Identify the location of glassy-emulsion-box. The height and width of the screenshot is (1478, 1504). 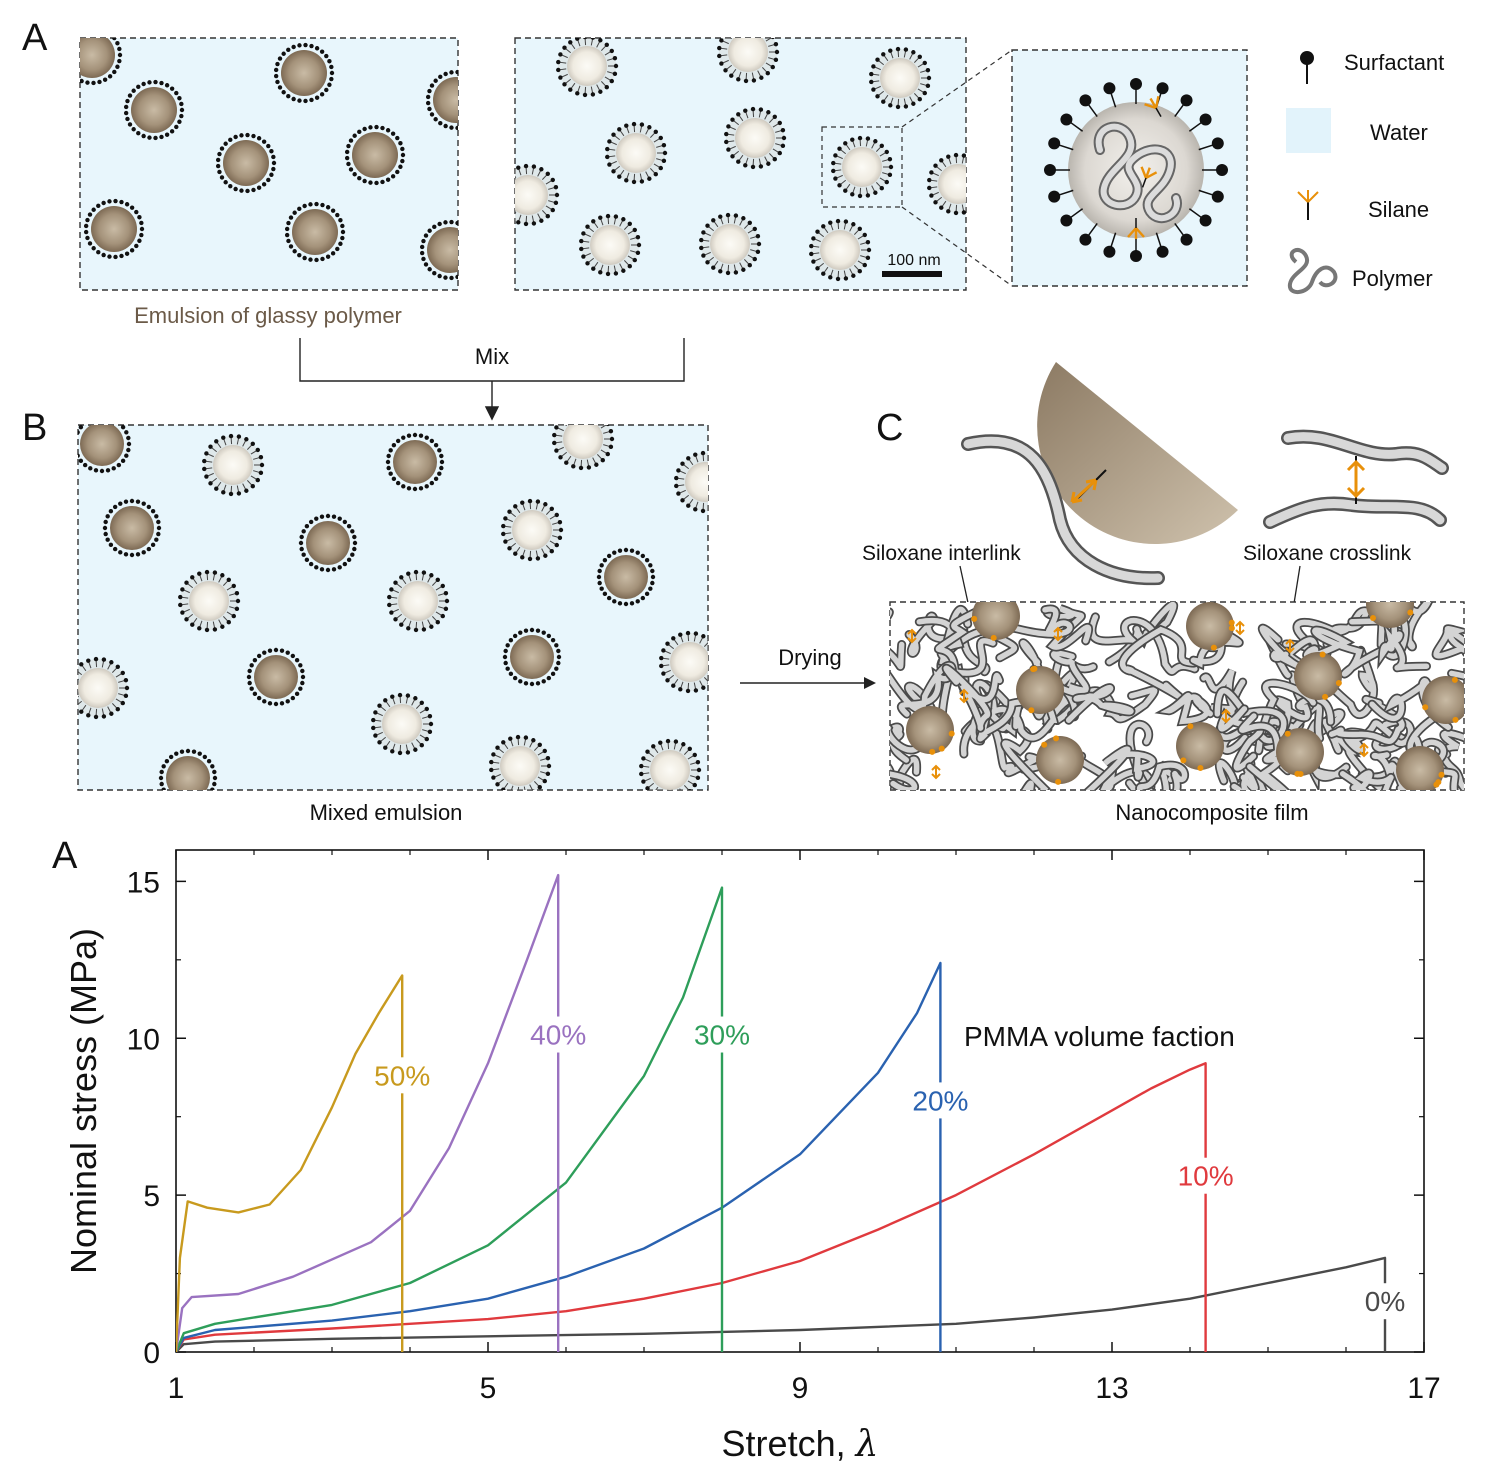
(269, 164).